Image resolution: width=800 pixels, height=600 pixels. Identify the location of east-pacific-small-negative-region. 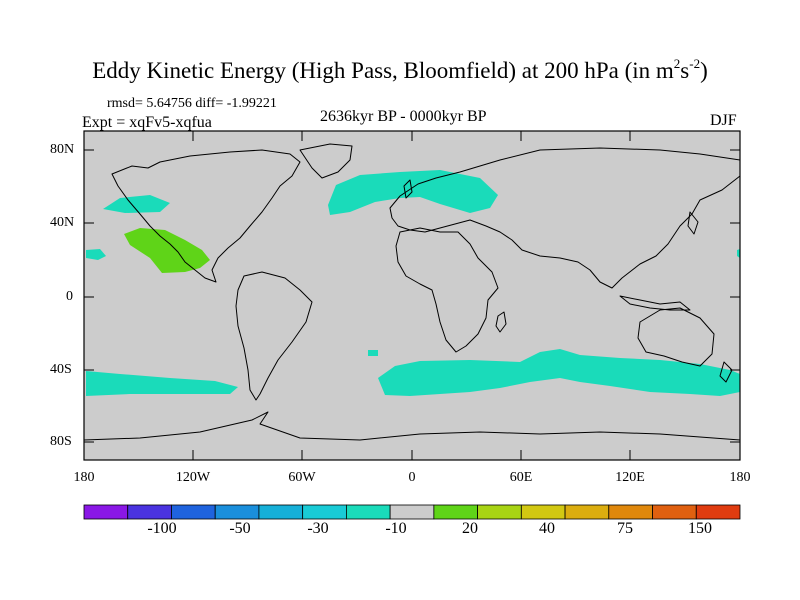
(96, 254).